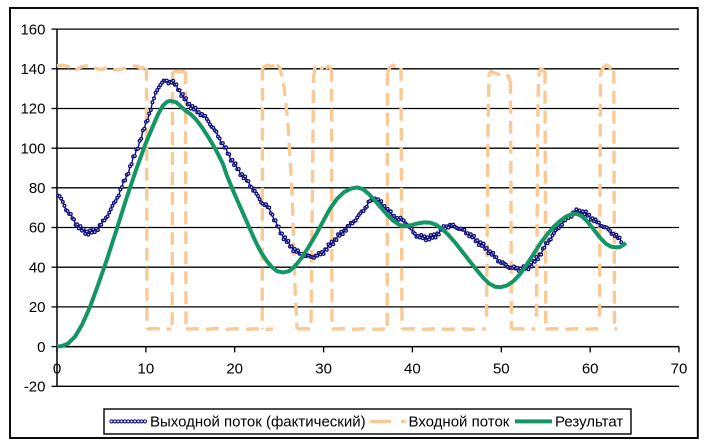  What do you see at coordinates (32, 29) in the screenshot?
I see `svg-text: 160` at bounding box center [32, 29].